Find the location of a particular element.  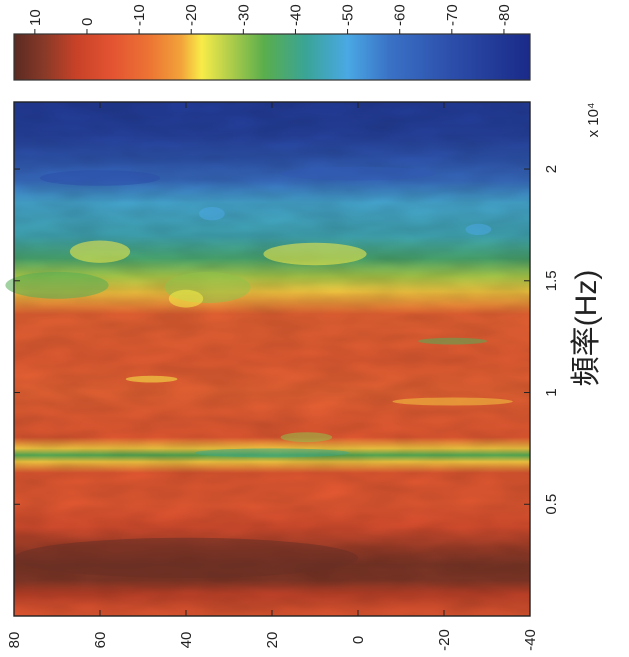

frequency-tick-label: 1 is located at coordinates (551, 392).